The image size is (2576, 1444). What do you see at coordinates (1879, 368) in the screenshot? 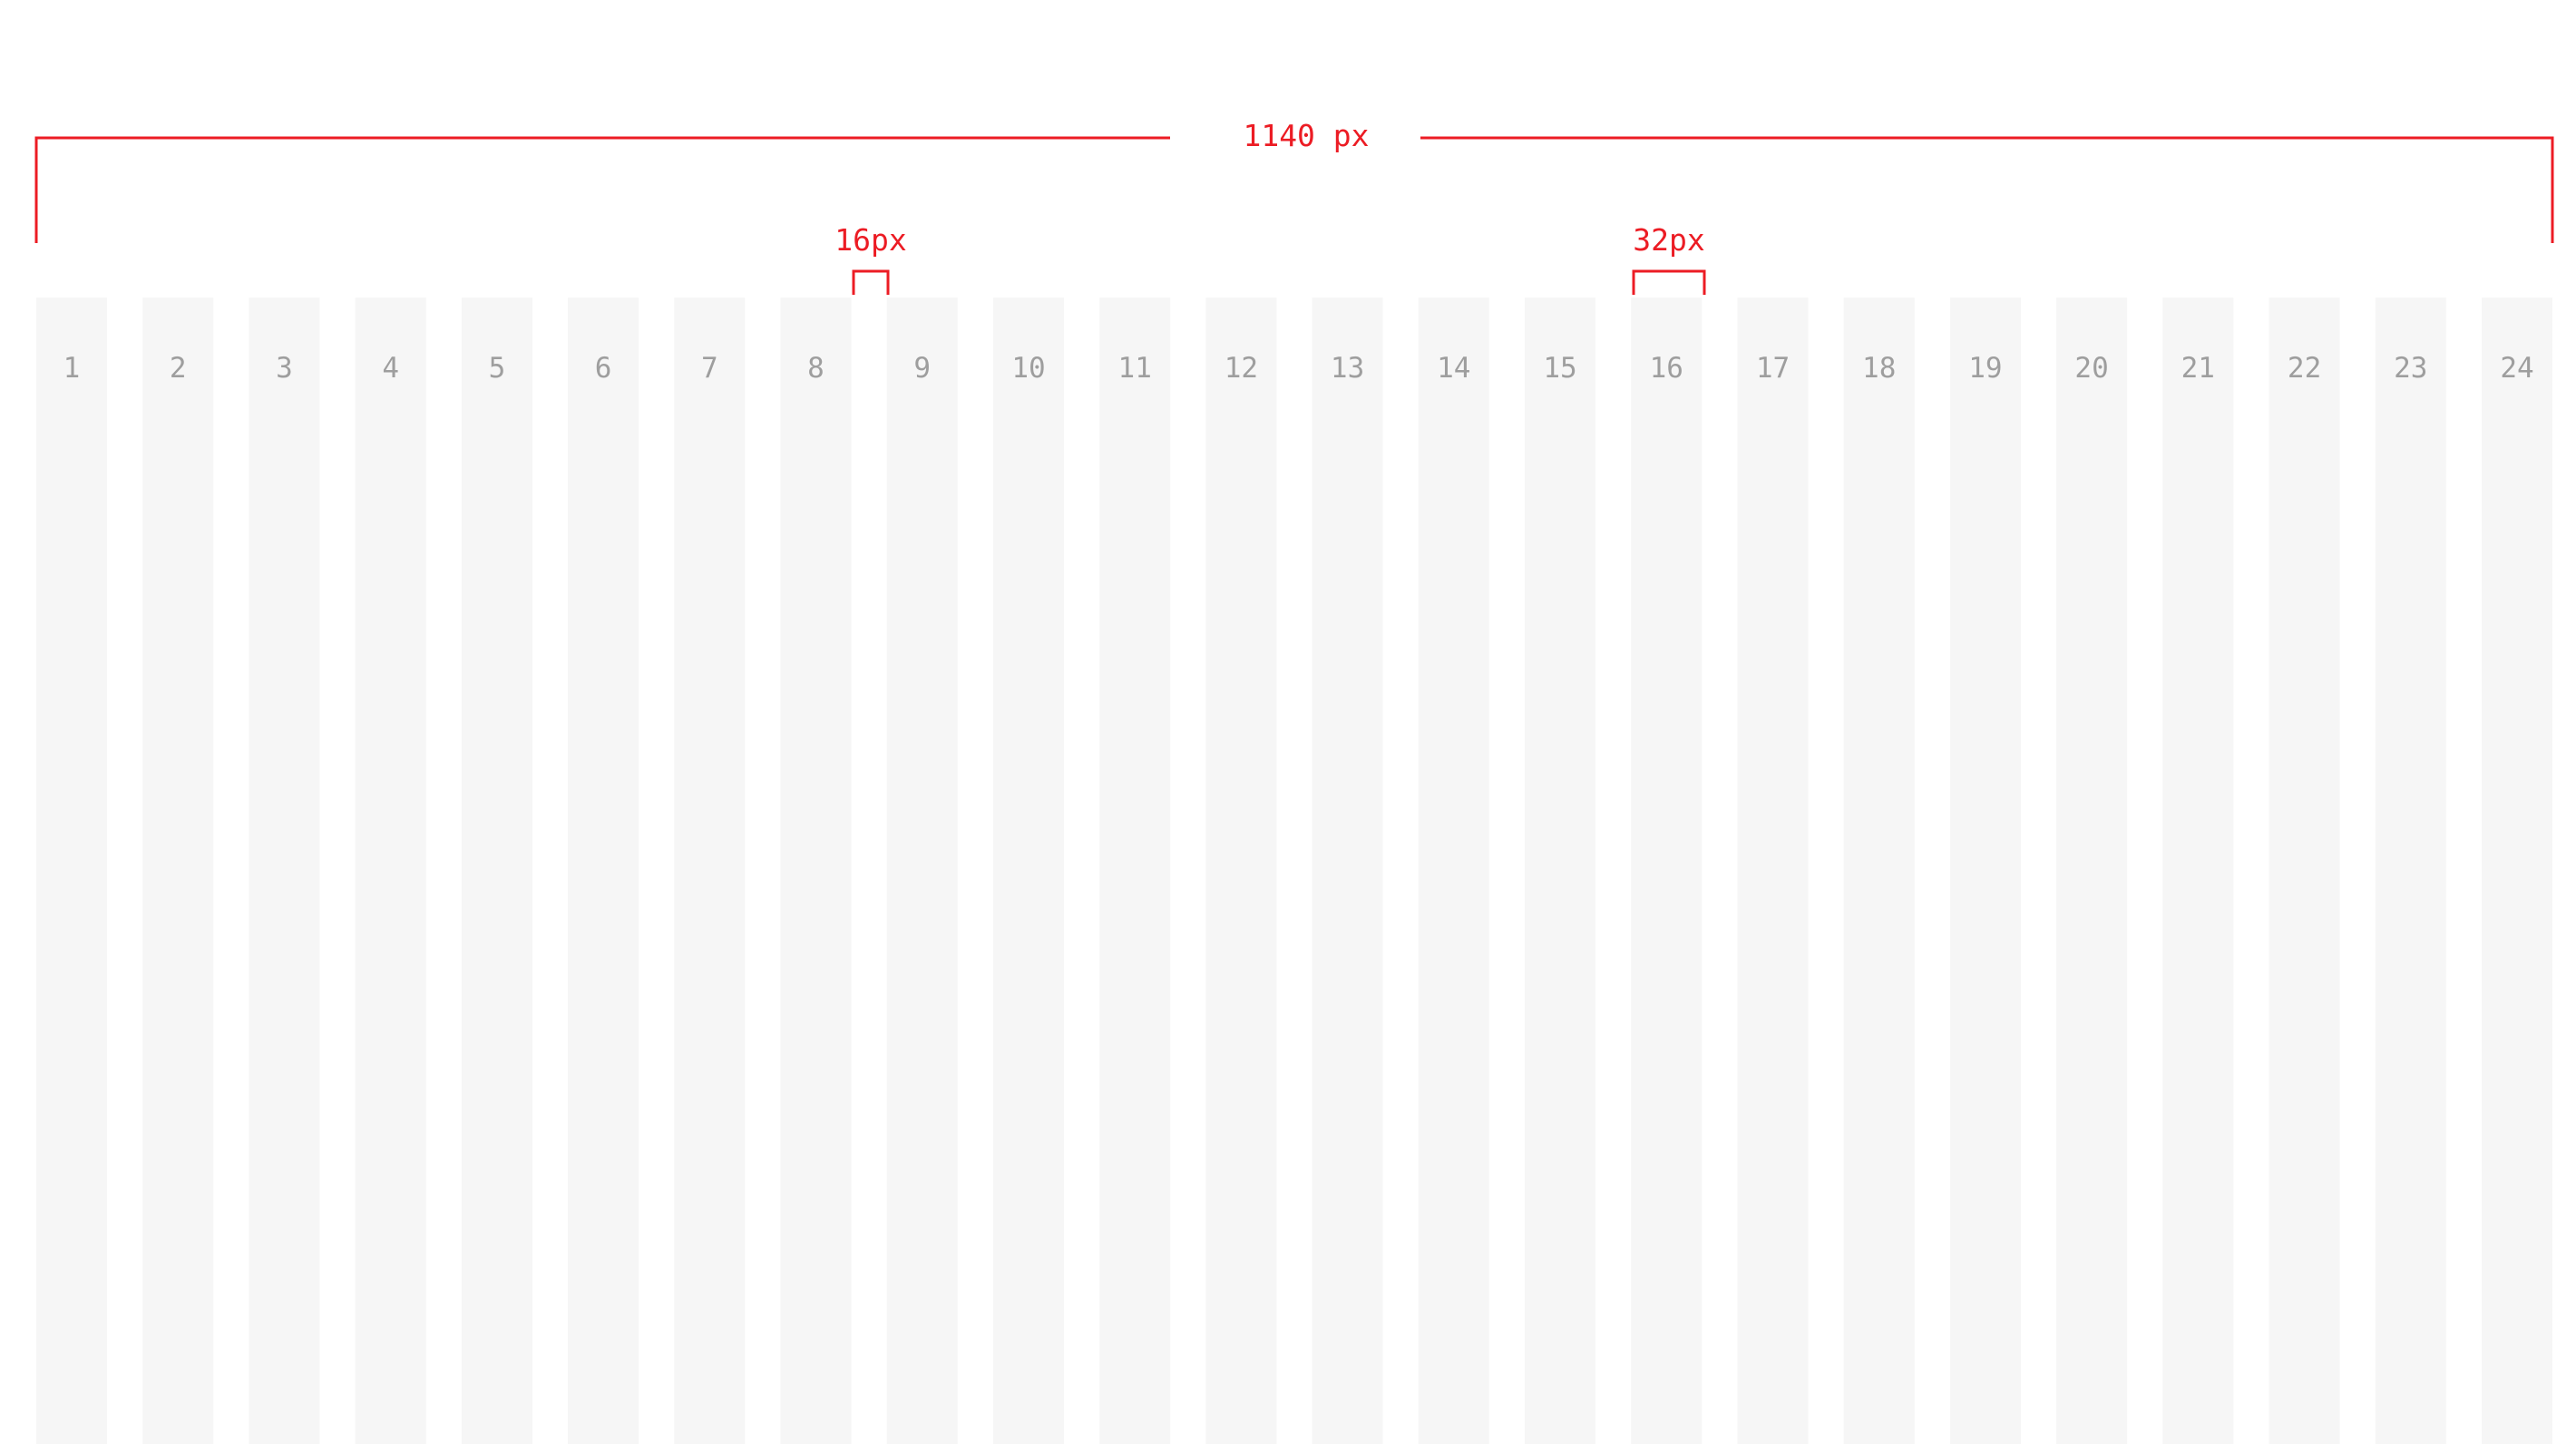
I see `grid-column-label: 18` at bounding box center [1879, 368].